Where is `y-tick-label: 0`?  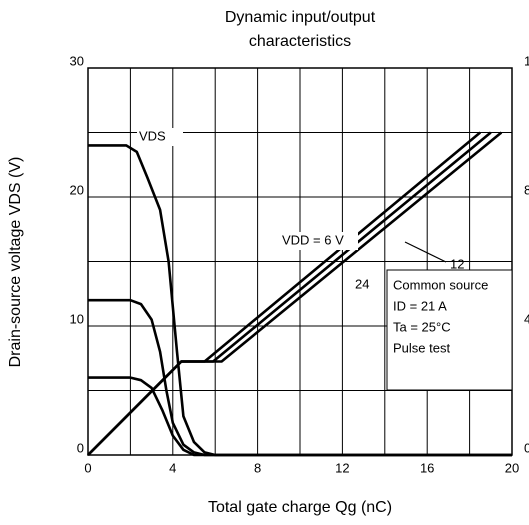 y-tick-label: 0 is located at coordinates (80, 447).